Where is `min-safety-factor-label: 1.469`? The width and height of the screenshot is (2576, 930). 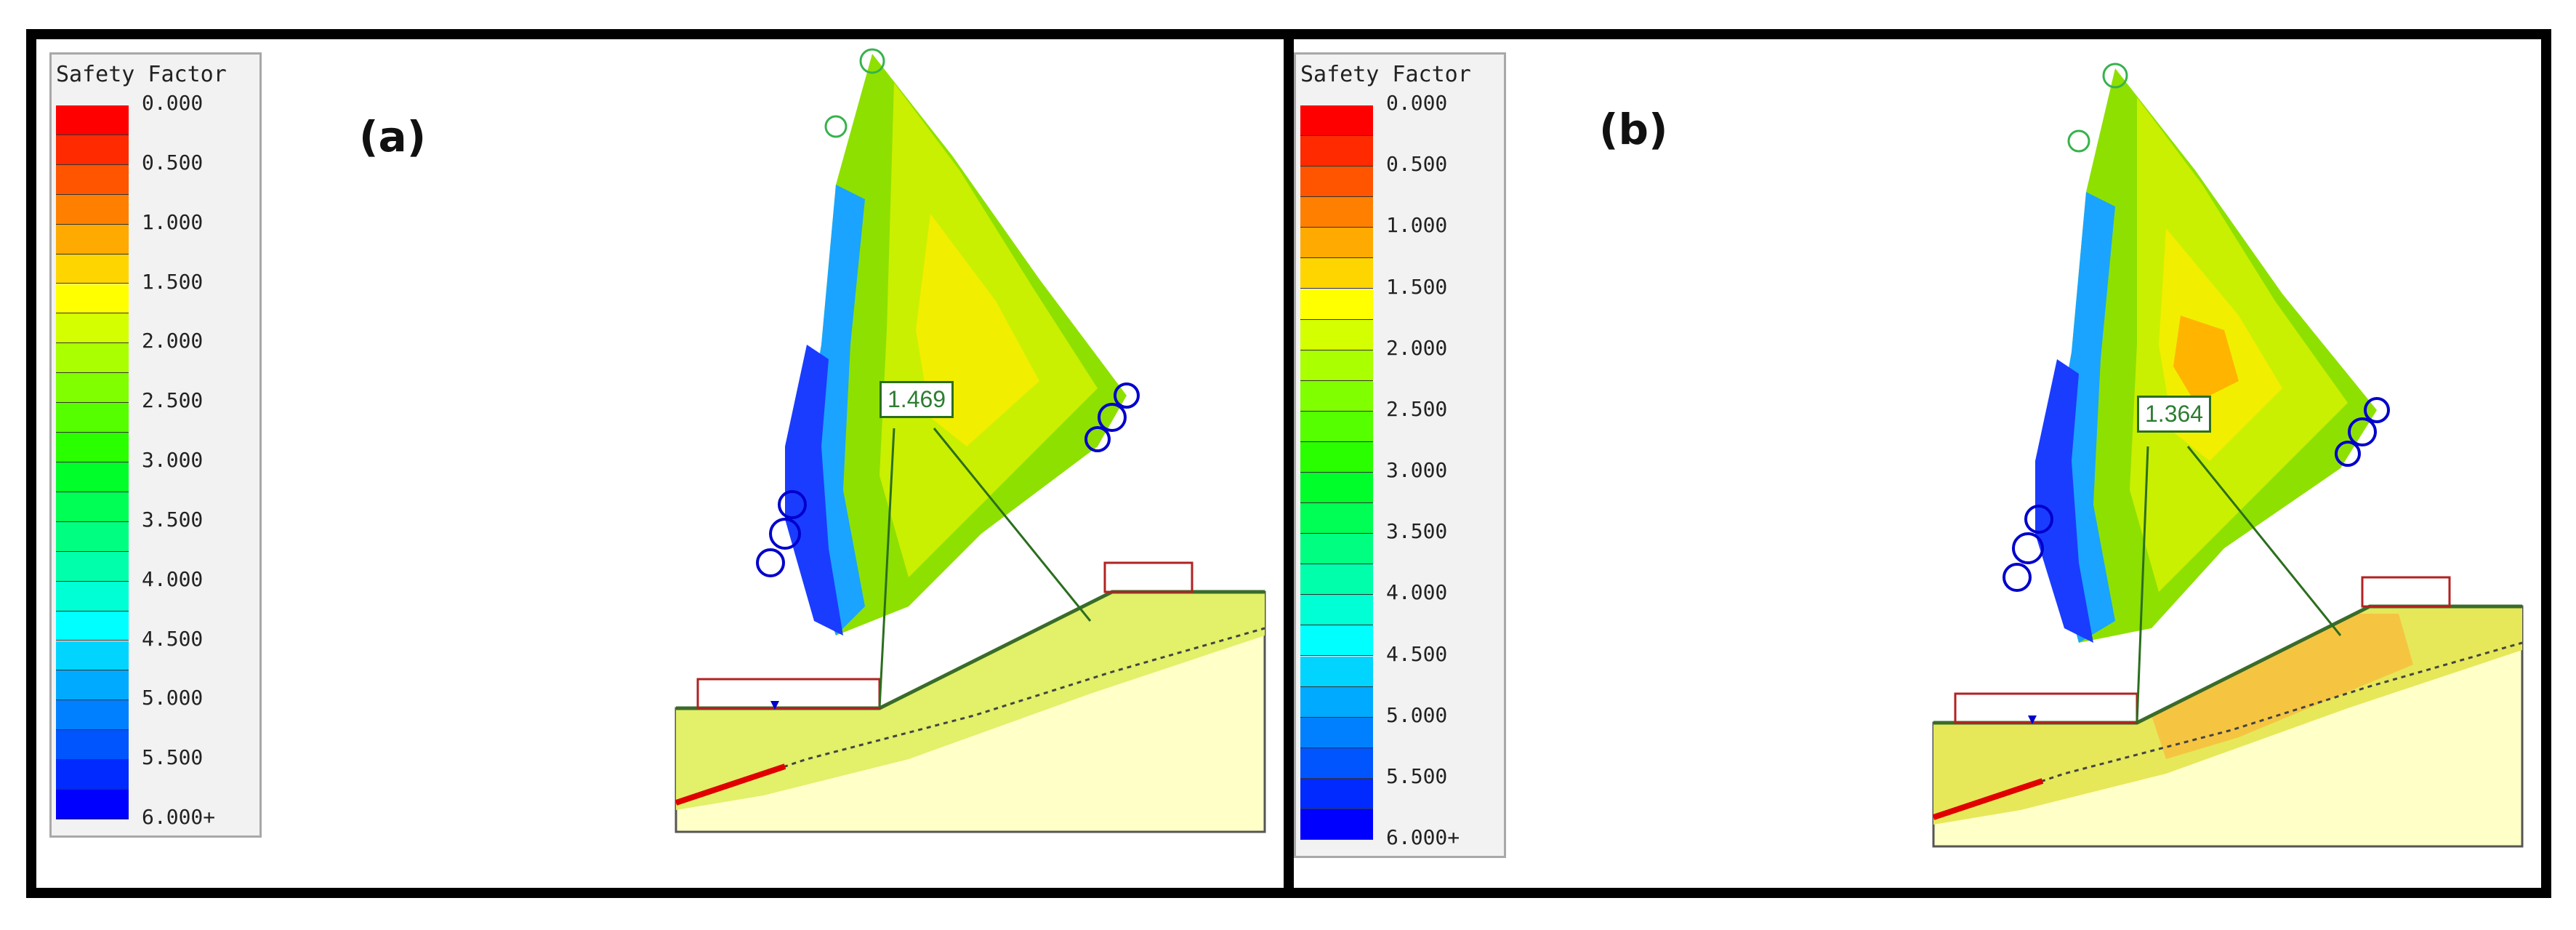 min-safety-factor-label: 1.469 is located at coordinates (917, 399).